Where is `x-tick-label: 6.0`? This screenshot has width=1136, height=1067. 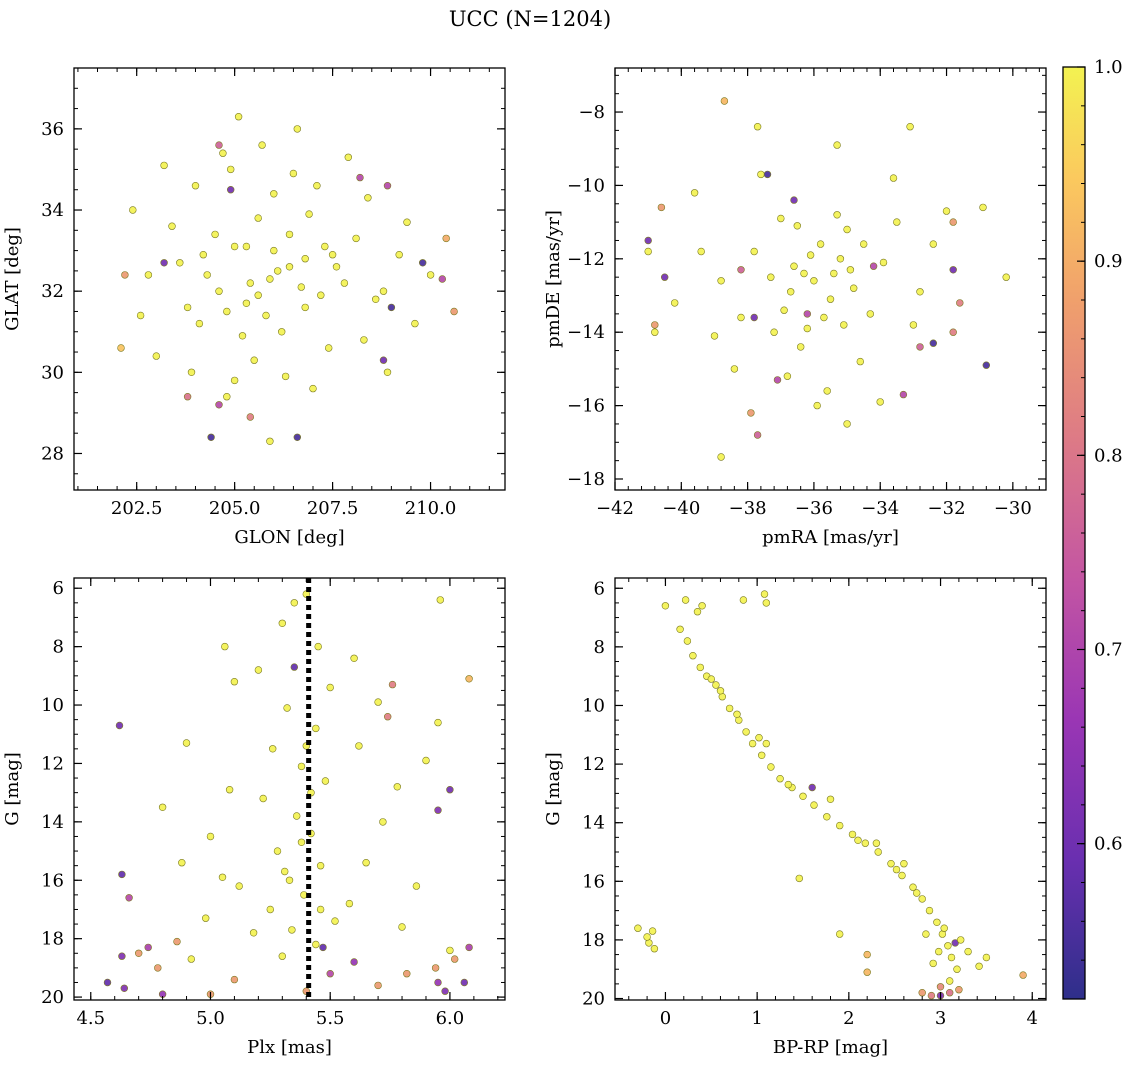
x-tick-label: 6.0 is located at coordinates (450, 1018).